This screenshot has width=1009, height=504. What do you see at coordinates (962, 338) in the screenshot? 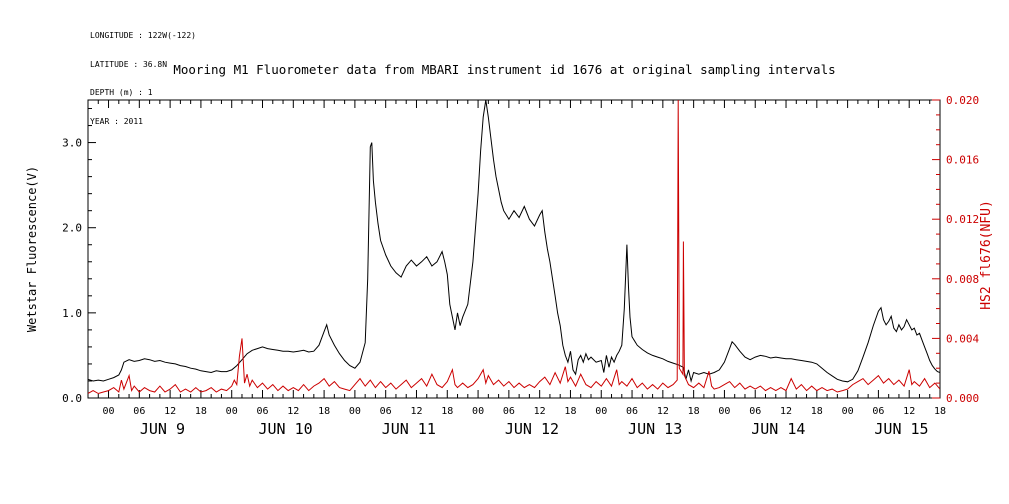
I see `svg-text: 0.004` at bounding box center [962, 338].